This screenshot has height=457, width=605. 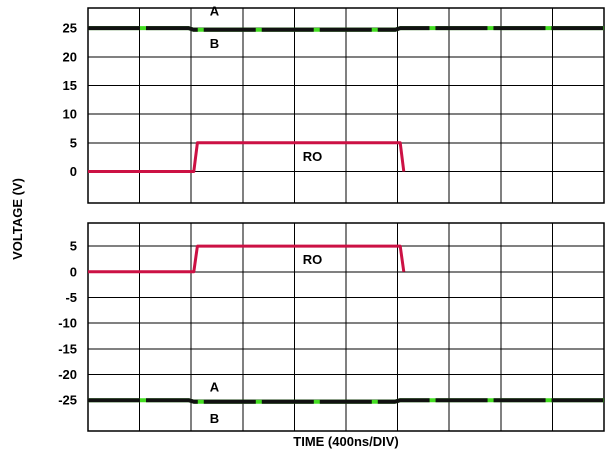 I want to click on bottom-y-tick-label: 0, so click(x=73, y=271).